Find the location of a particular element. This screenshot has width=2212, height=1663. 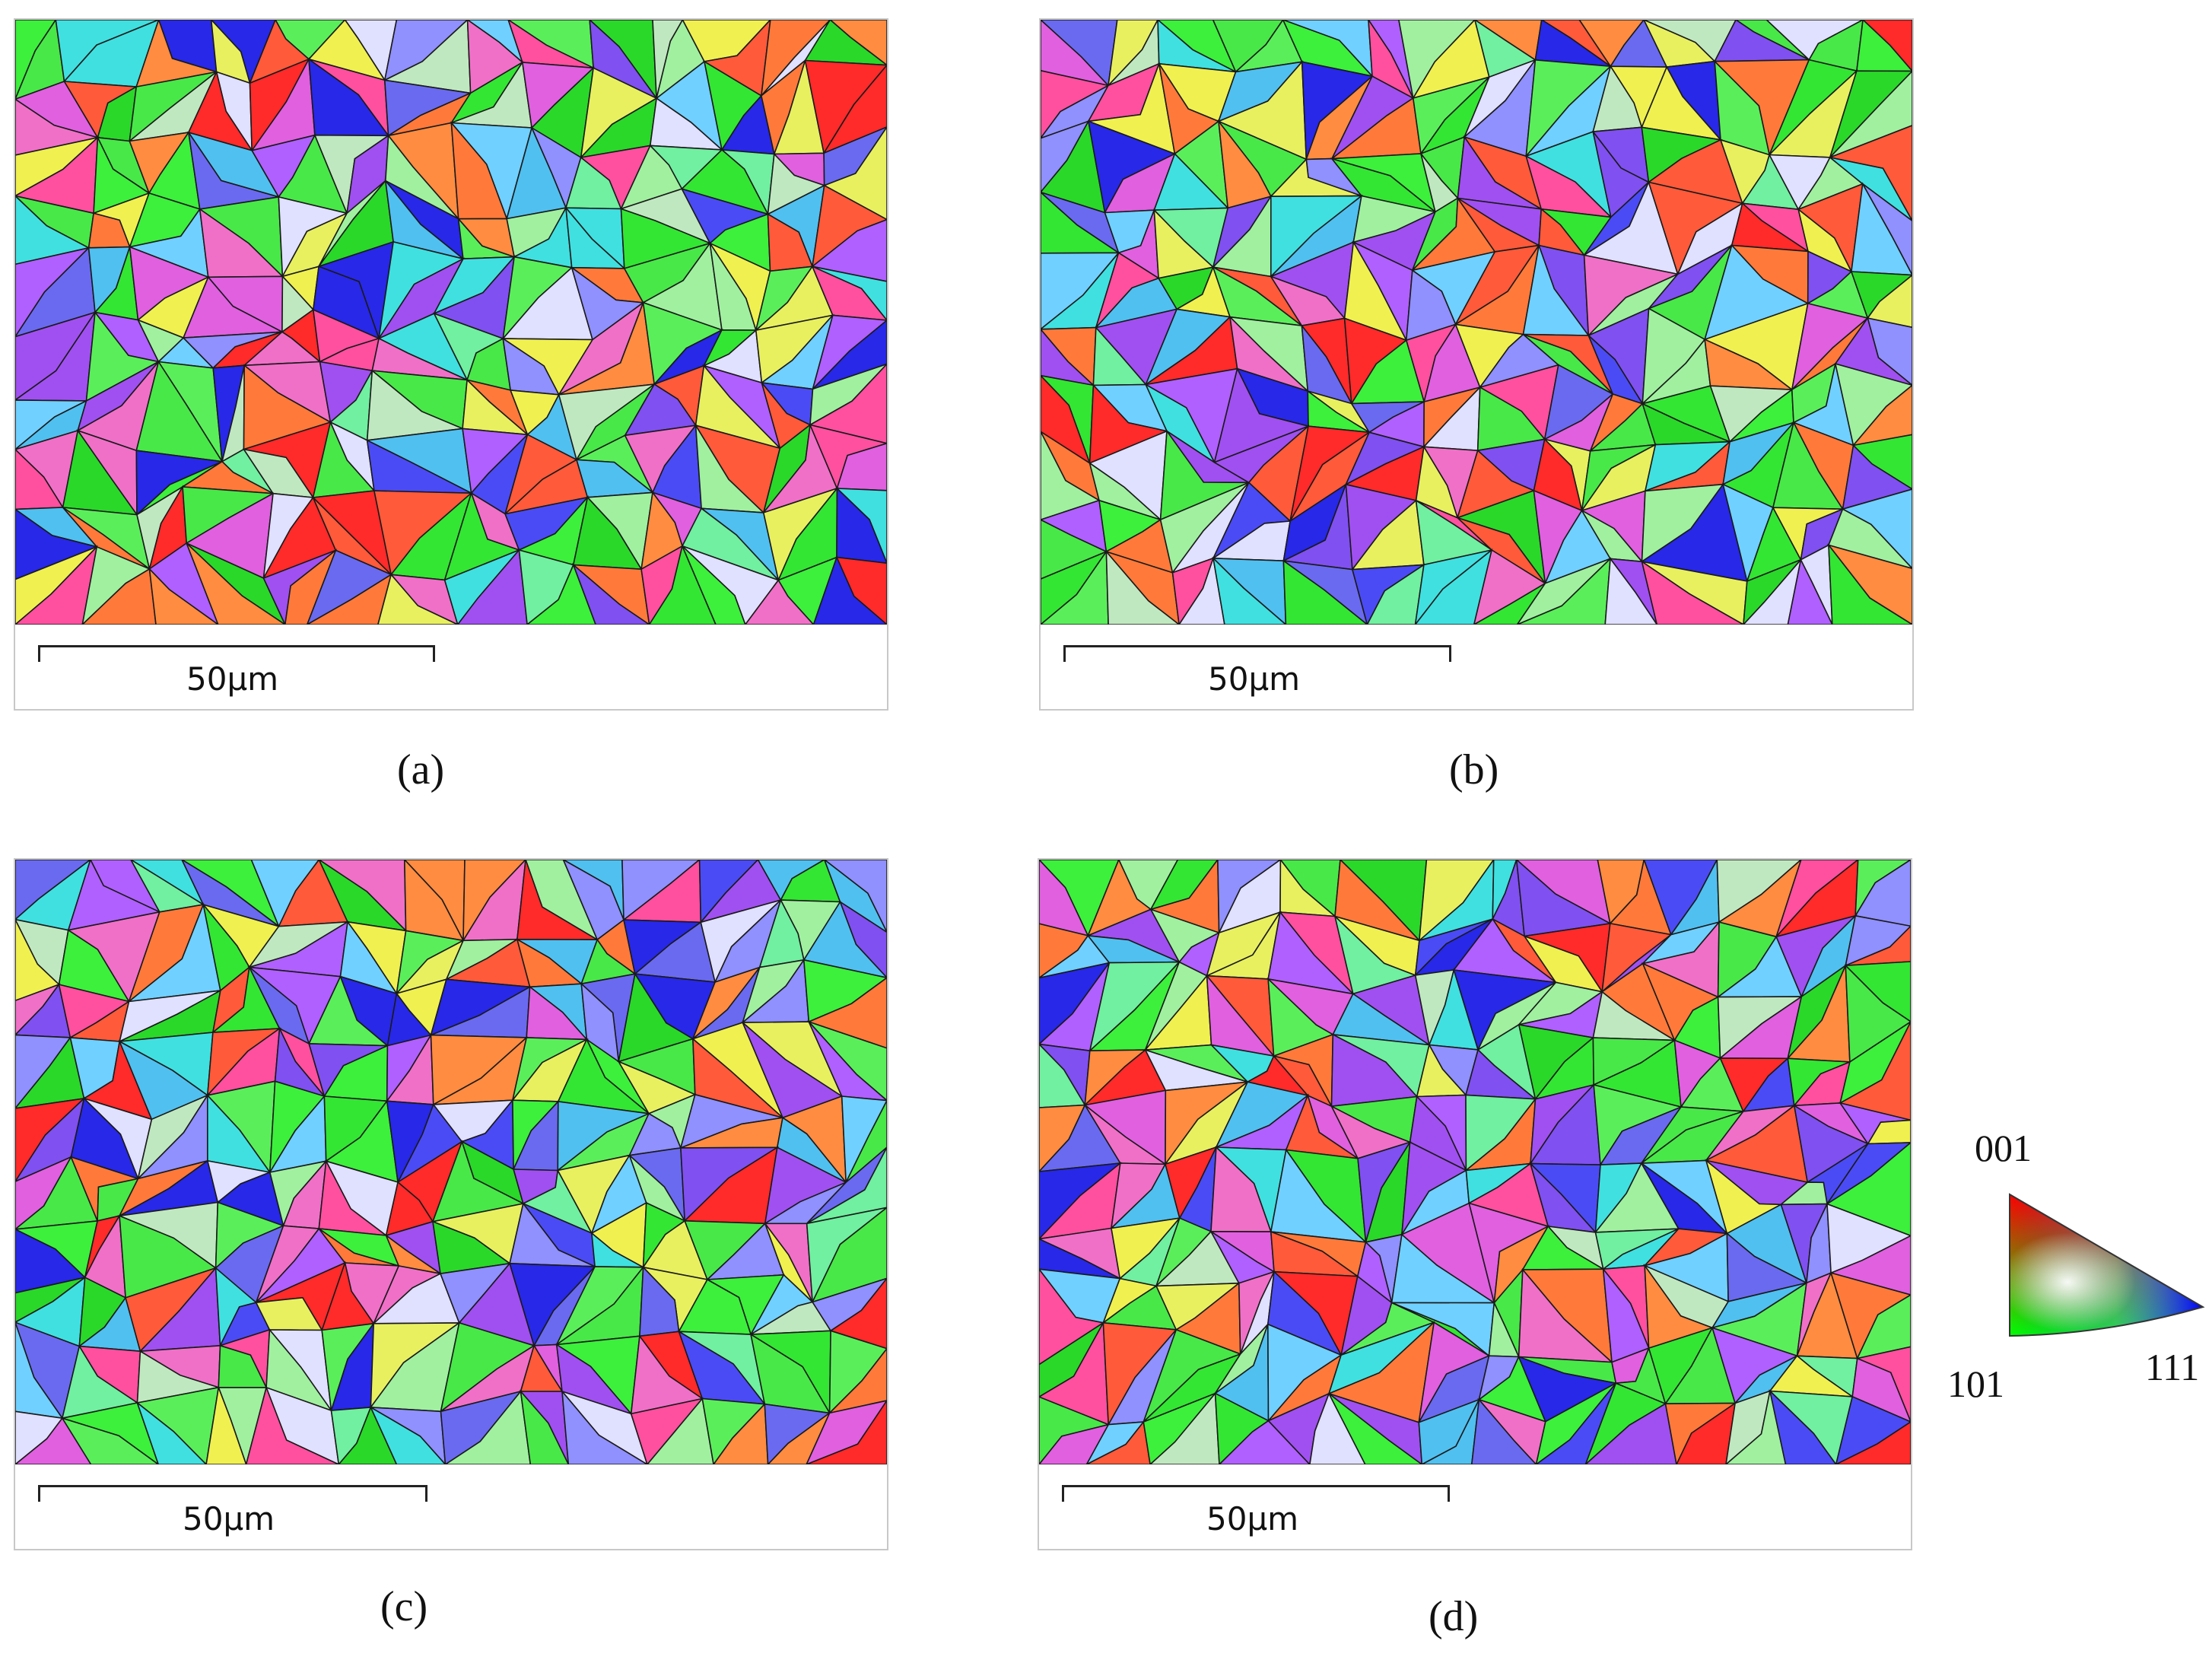

panel-caption-d: (d) is located at coordinates (1454, 1617).